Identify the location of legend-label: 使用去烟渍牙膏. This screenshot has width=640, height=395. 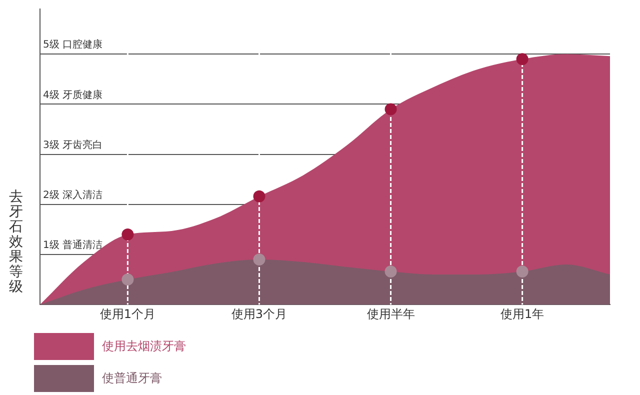
(144, 346).